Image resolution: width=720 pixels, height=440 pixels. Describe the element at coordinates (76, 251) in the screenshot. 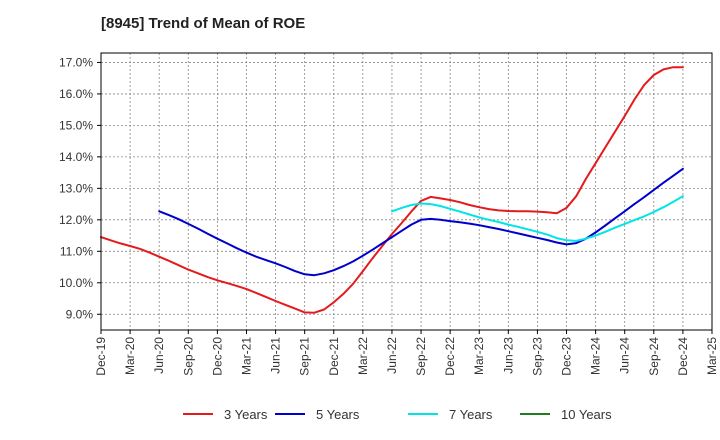

I see `y-tick-label: 11.0%` at that location.